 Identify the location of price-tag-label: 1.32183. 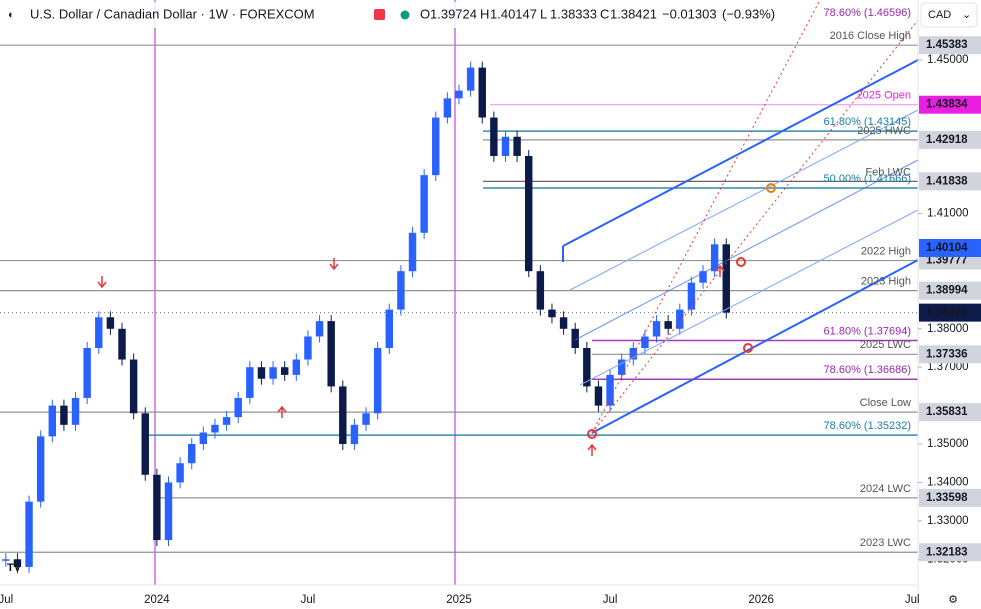
(947, 552).